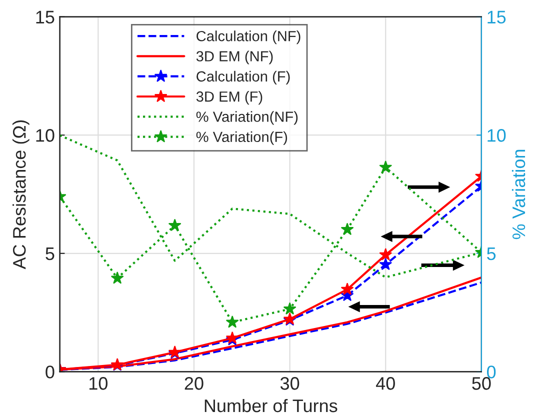 Image resolution: width=544 pixels, height=420 pixels. I want to click on y-tick-label: 0, so click(50, 372).